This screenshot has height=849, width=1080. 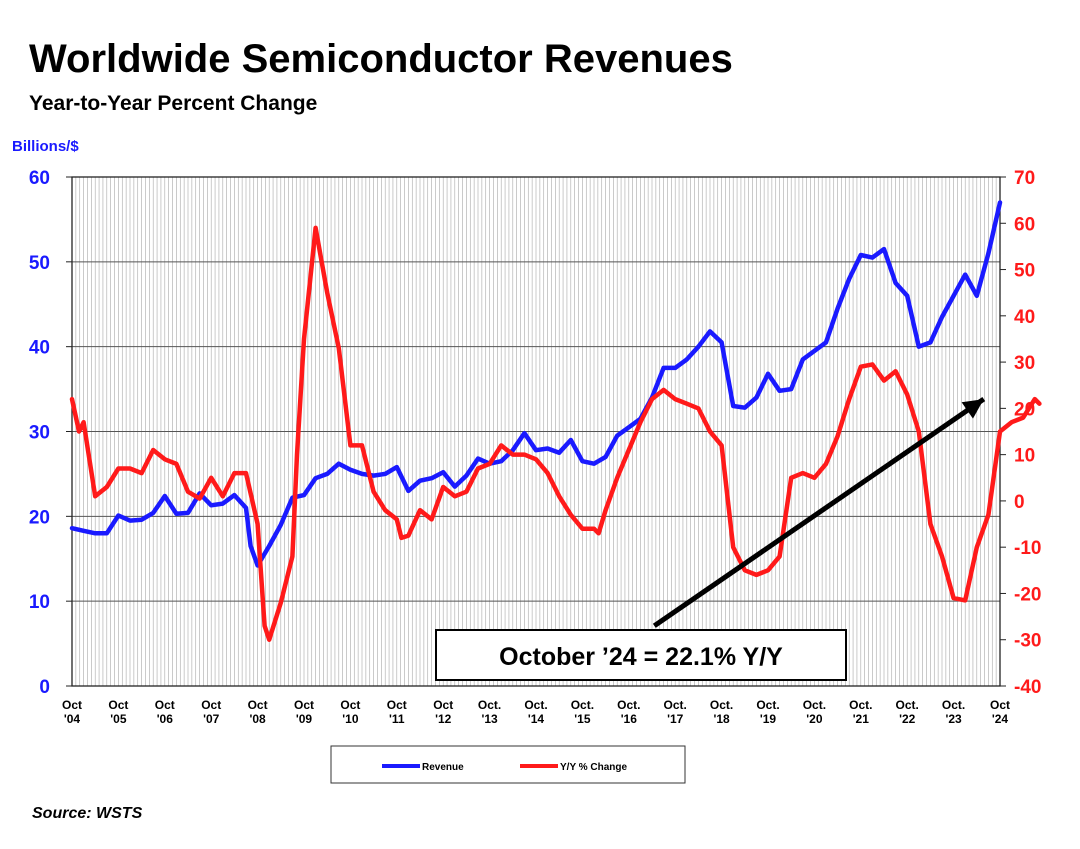 I want to click on x-tick-label-year: '23, so click(x=953, y=719).